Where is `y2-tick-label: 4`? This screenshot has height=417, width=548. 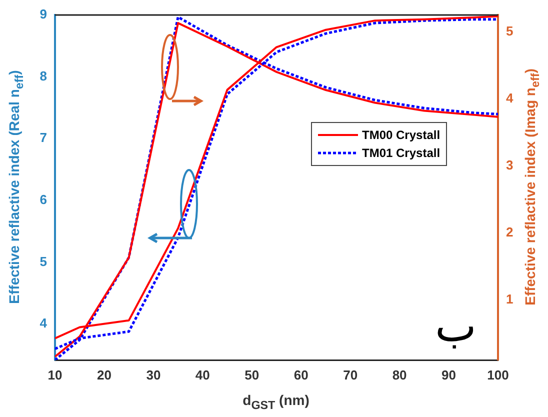 y2-tick-label: 4 is located at coordinates (510, 98).